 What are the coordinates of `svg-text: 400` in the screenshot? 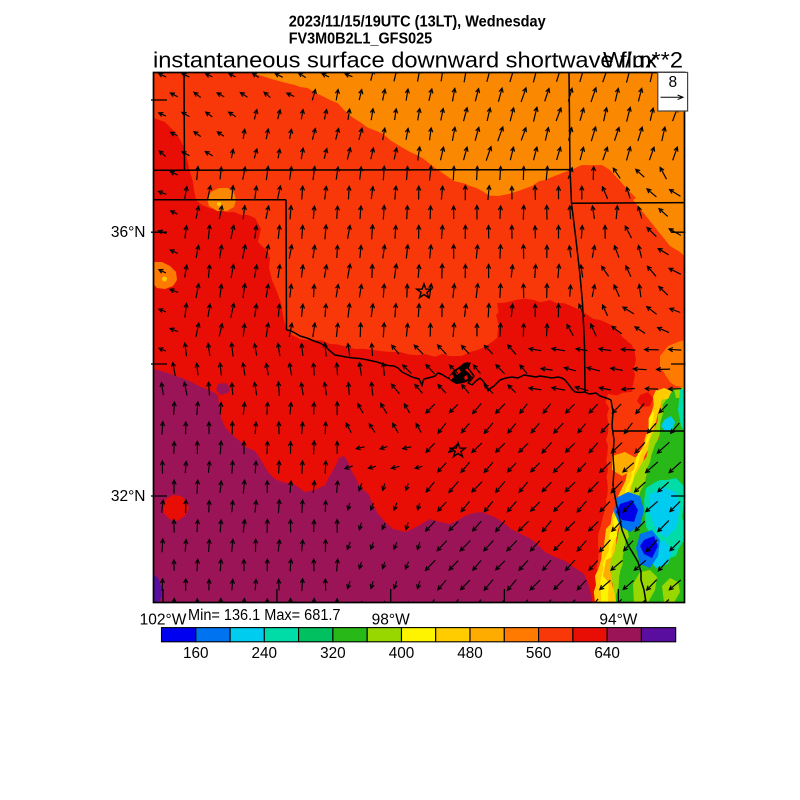 It's located at (402, 653).